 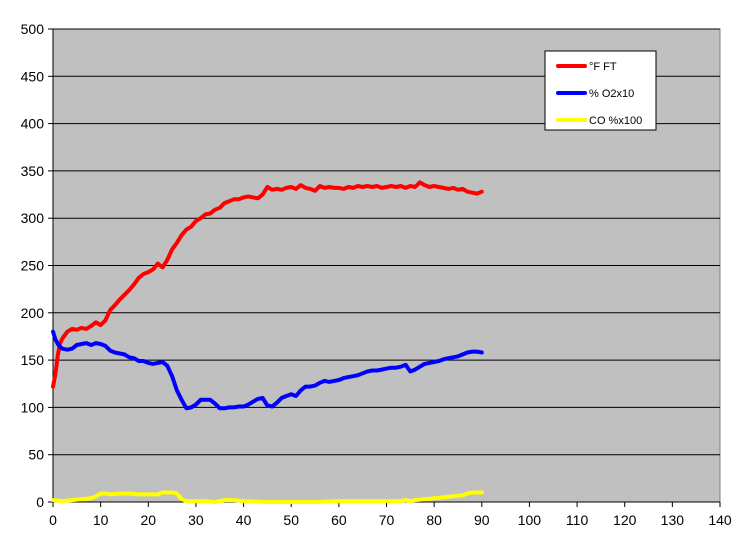 I want to click on x-tick-label: 60, so click(x=339, y=520).